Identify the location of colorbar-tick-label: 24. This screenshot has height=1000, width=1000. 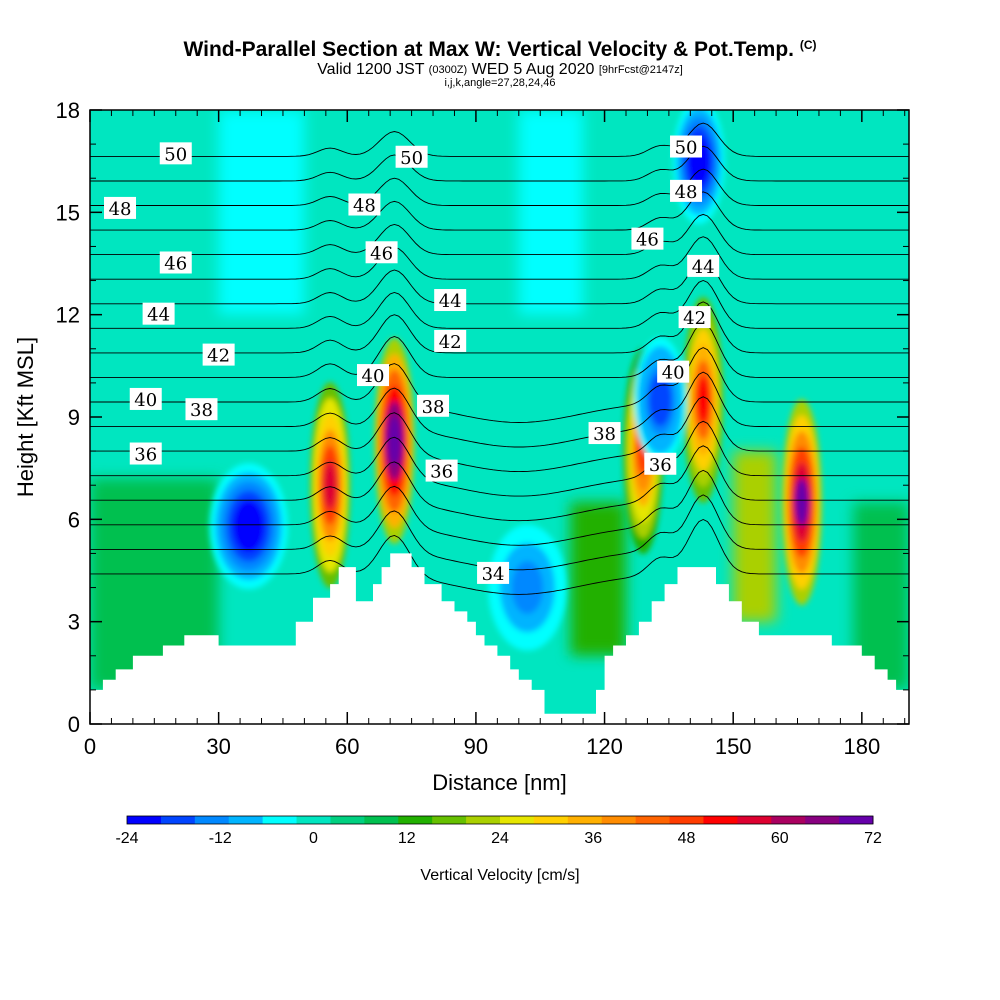
(500, 838).